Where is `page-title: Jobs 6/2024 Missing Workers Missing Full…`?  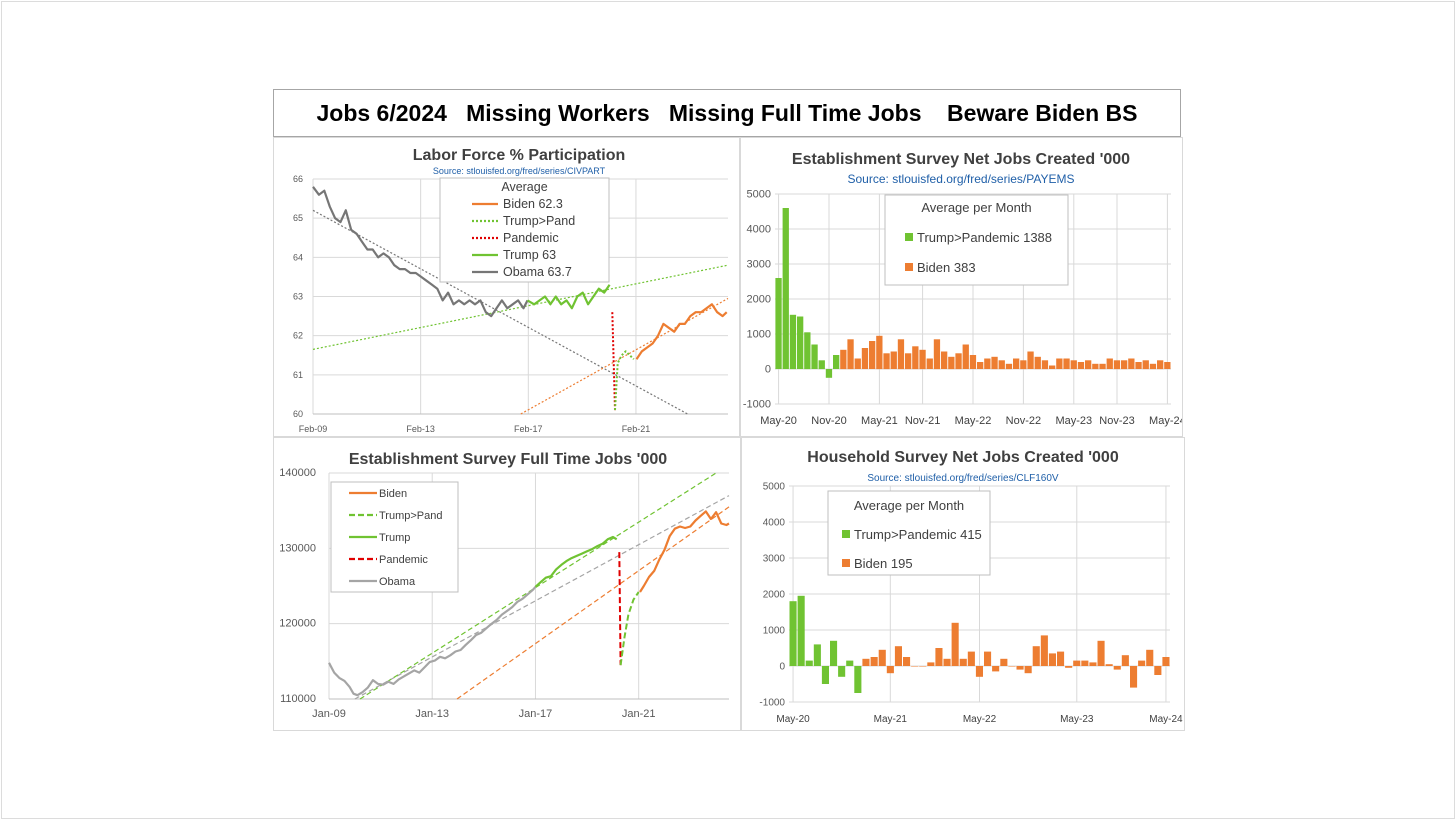
page-title: Jobs 6/2024 Missing Workers Missing Full… is located at coordinates (727, 112).